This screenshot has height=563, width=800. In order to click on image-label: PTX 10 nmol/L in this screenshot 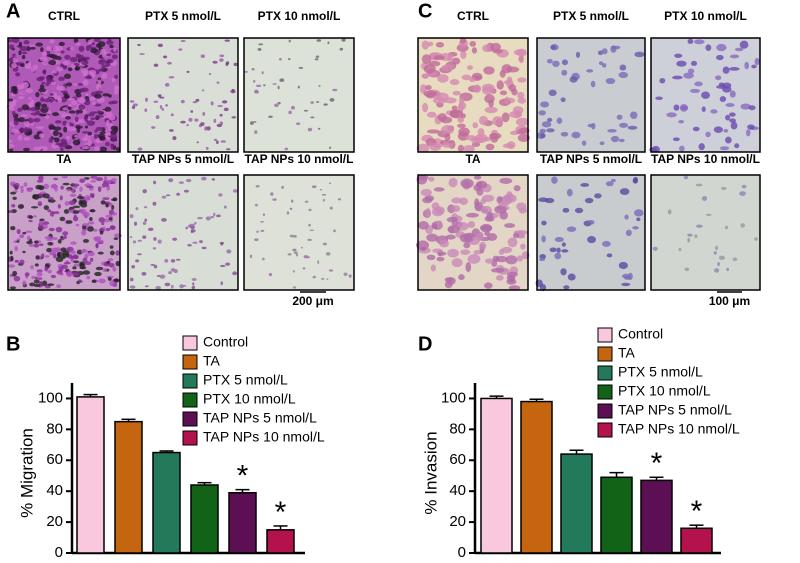, I will do `click(705, 16)`.